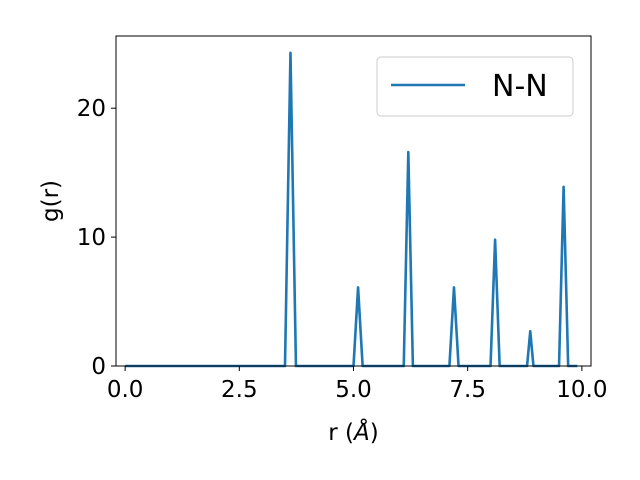  What do you see at coordinates (374, 433) in the screenshot?
I see `x-axis-label-close: )` at bounding box center [374, 433].